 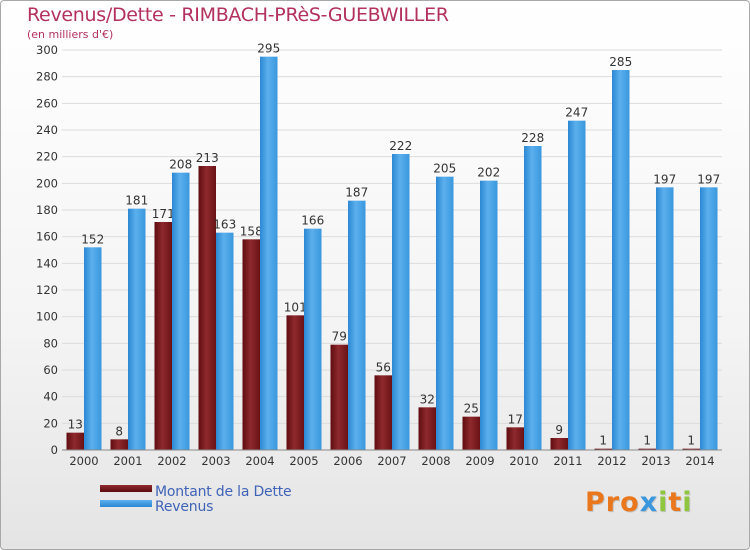 I want to click on data-label-debt-2013: 1, so click(x=647, y=441).